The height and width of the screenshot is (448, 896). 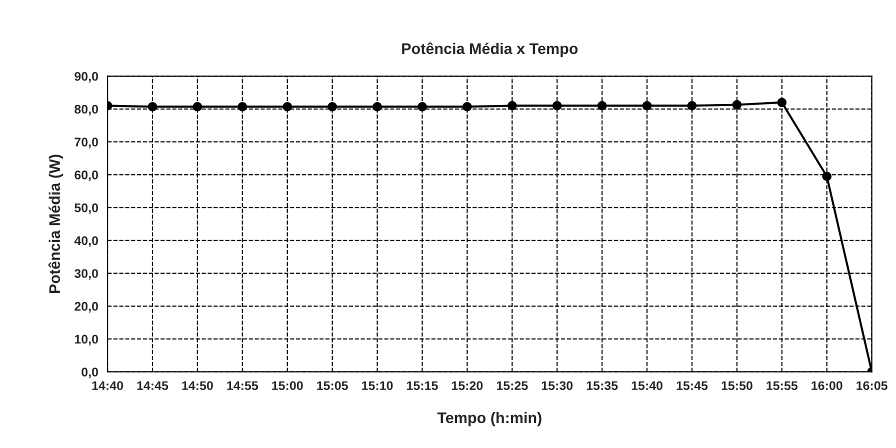 I want to click on x-tick-label: 15:40, so click(x=647, y=385).